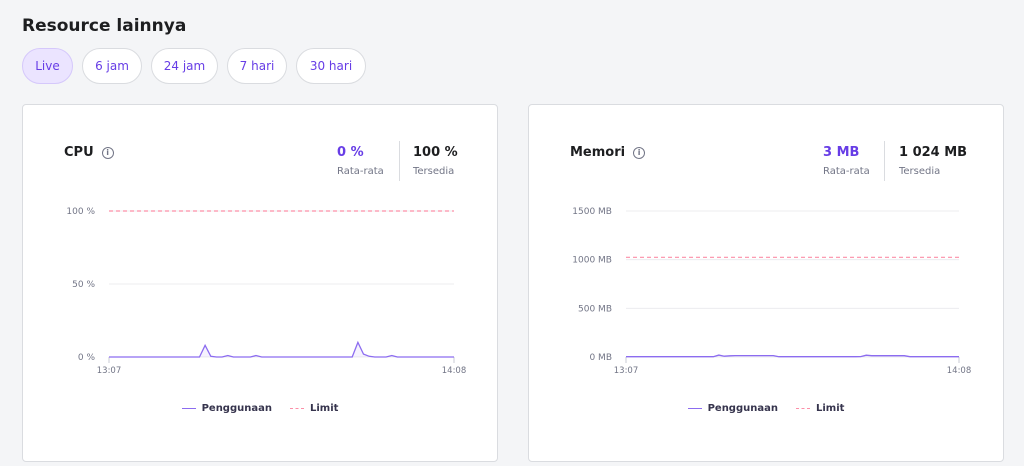 The height and width of the screenshot is (466, 1024). What do you see at coordinates (80, 212) in the screenshot?
I see `y-tick-label: 100 %` at bounding box center [80, 212].